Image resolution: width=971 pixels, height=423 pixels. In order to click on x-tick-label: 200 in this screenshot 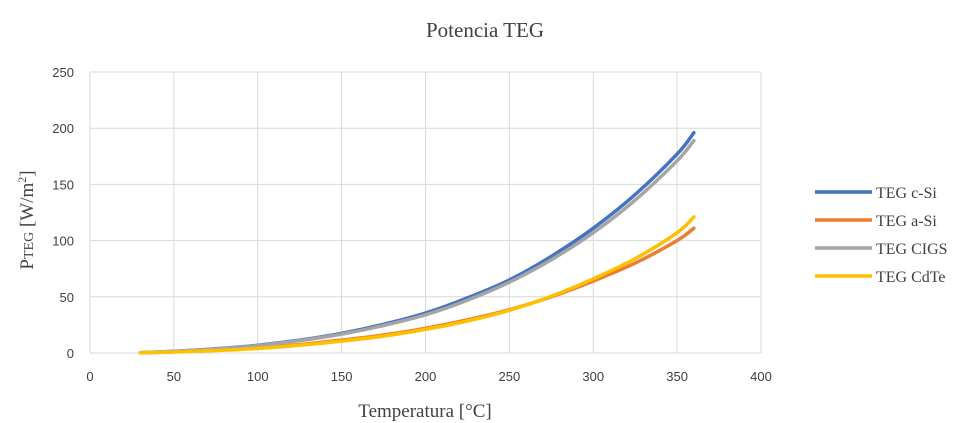, I will do `click(426, 376)`.